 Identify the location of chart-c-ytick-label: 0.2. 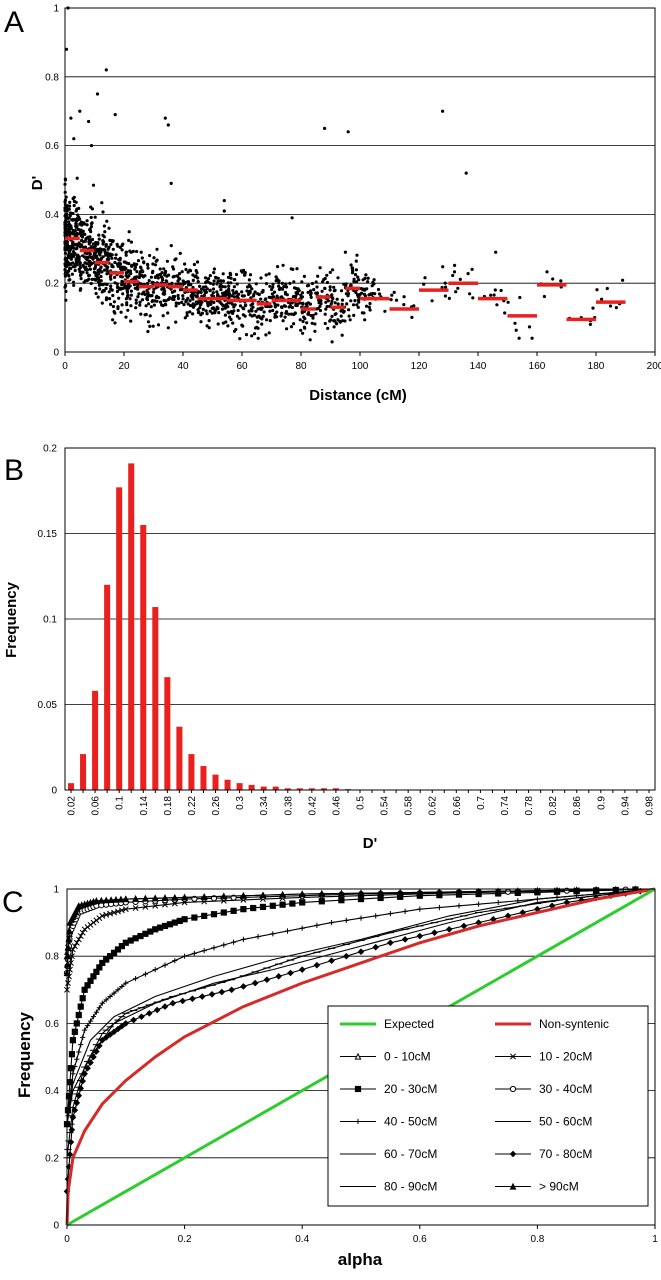
(52, 1158).